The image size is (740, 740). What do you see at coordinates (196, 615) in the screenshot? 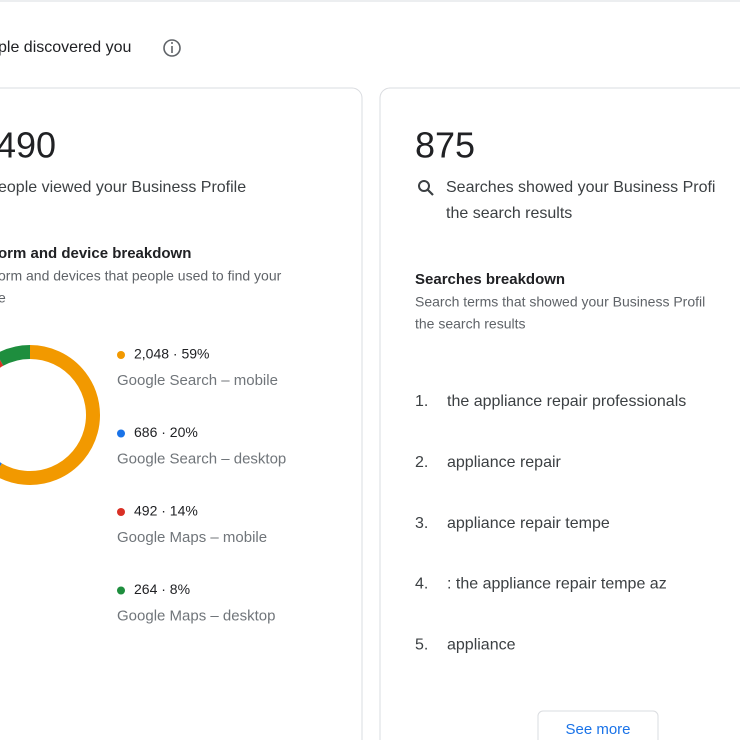
I see `legend-label: Google Maps – desktop` at bounding box center [196, 615].